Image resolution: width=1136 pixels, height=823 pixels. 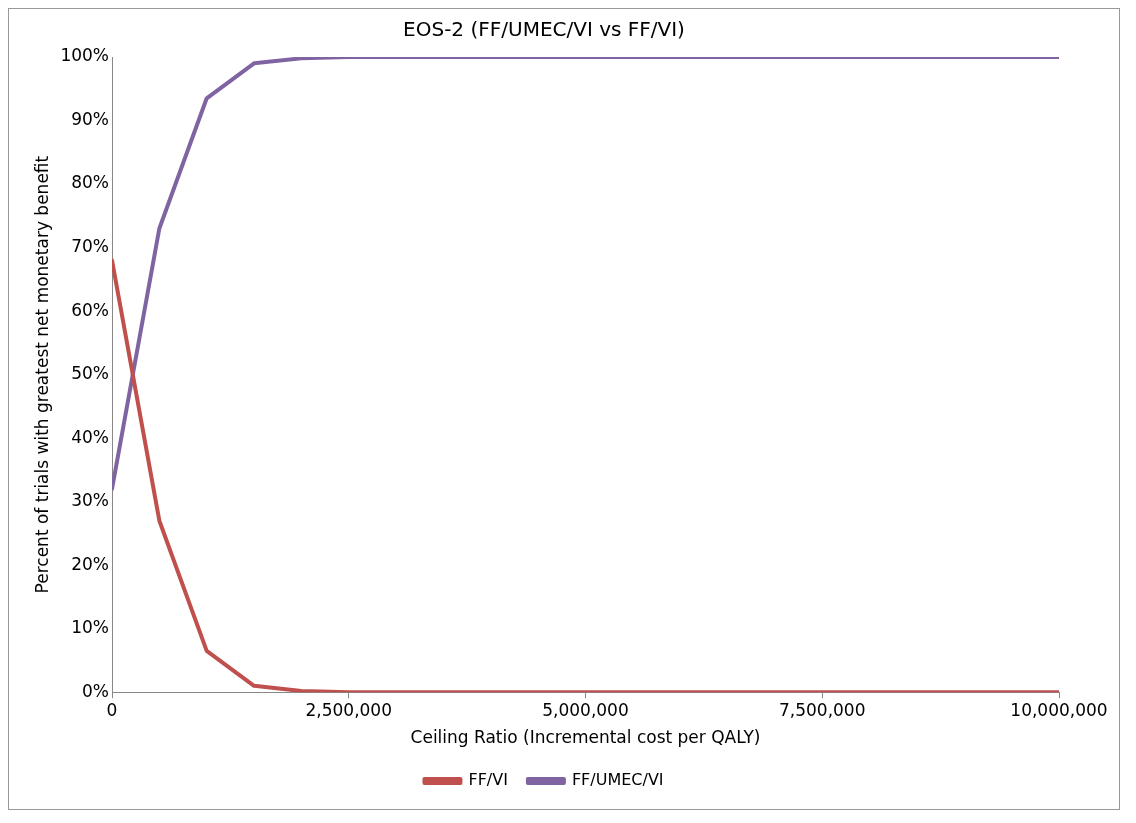 What do you see at coordinates (544, 29) in the screenshot?
I see `chart-title: EOS-2 (FF/UMEC/VI vs FF/VI)` at bounding box center [544, 29].